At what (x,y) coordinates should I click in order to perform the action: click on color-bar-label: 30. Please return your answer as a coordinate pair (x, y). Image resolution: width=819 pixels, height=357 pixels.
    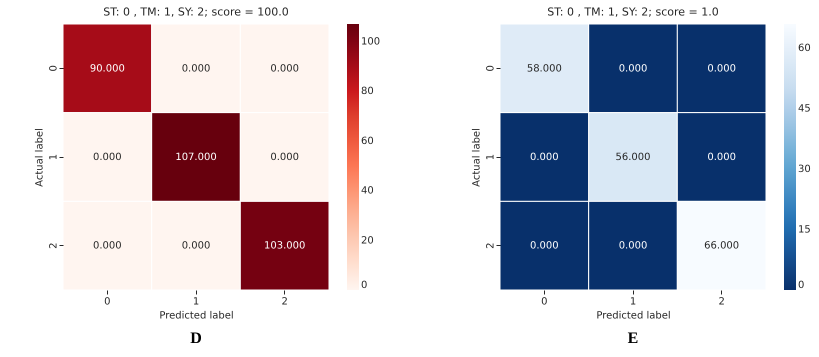
    Looking at the image, I should click on (804, 170).